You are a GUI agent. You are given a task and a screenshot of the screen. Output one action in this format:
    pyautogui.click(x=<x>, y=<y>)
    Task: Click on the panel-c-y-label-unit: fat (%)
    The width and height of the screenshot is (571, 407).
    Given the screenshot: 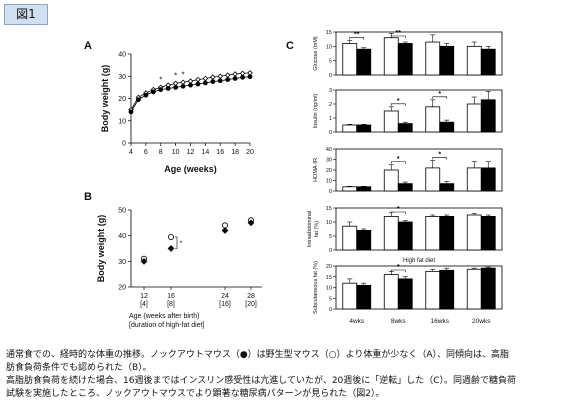 What is the action you would take?
    pyautogui.click(x=317, y=229)
    